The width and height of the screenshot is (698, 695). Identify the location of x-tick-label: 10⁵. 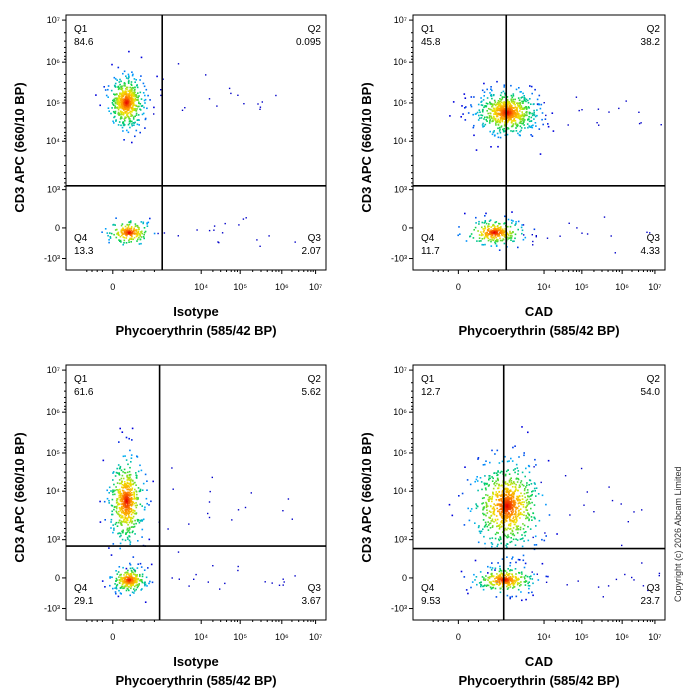
(240, 637).